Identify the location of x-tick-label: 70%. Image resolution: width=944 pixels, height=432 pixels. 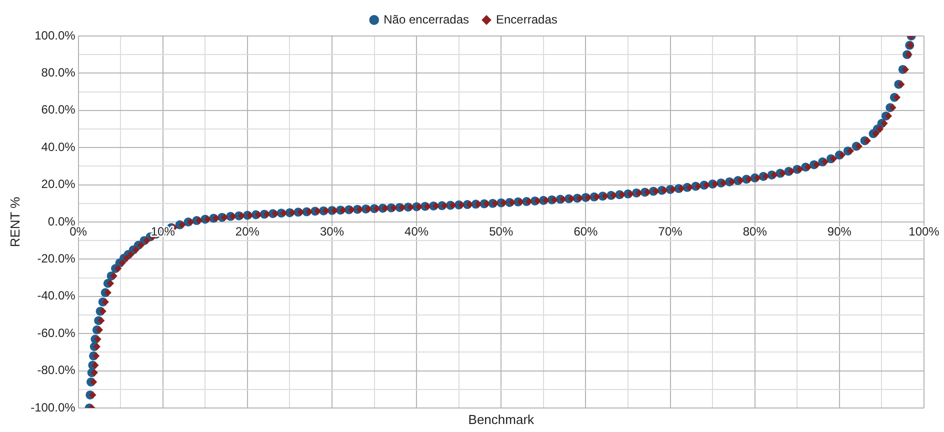
(670, 231).